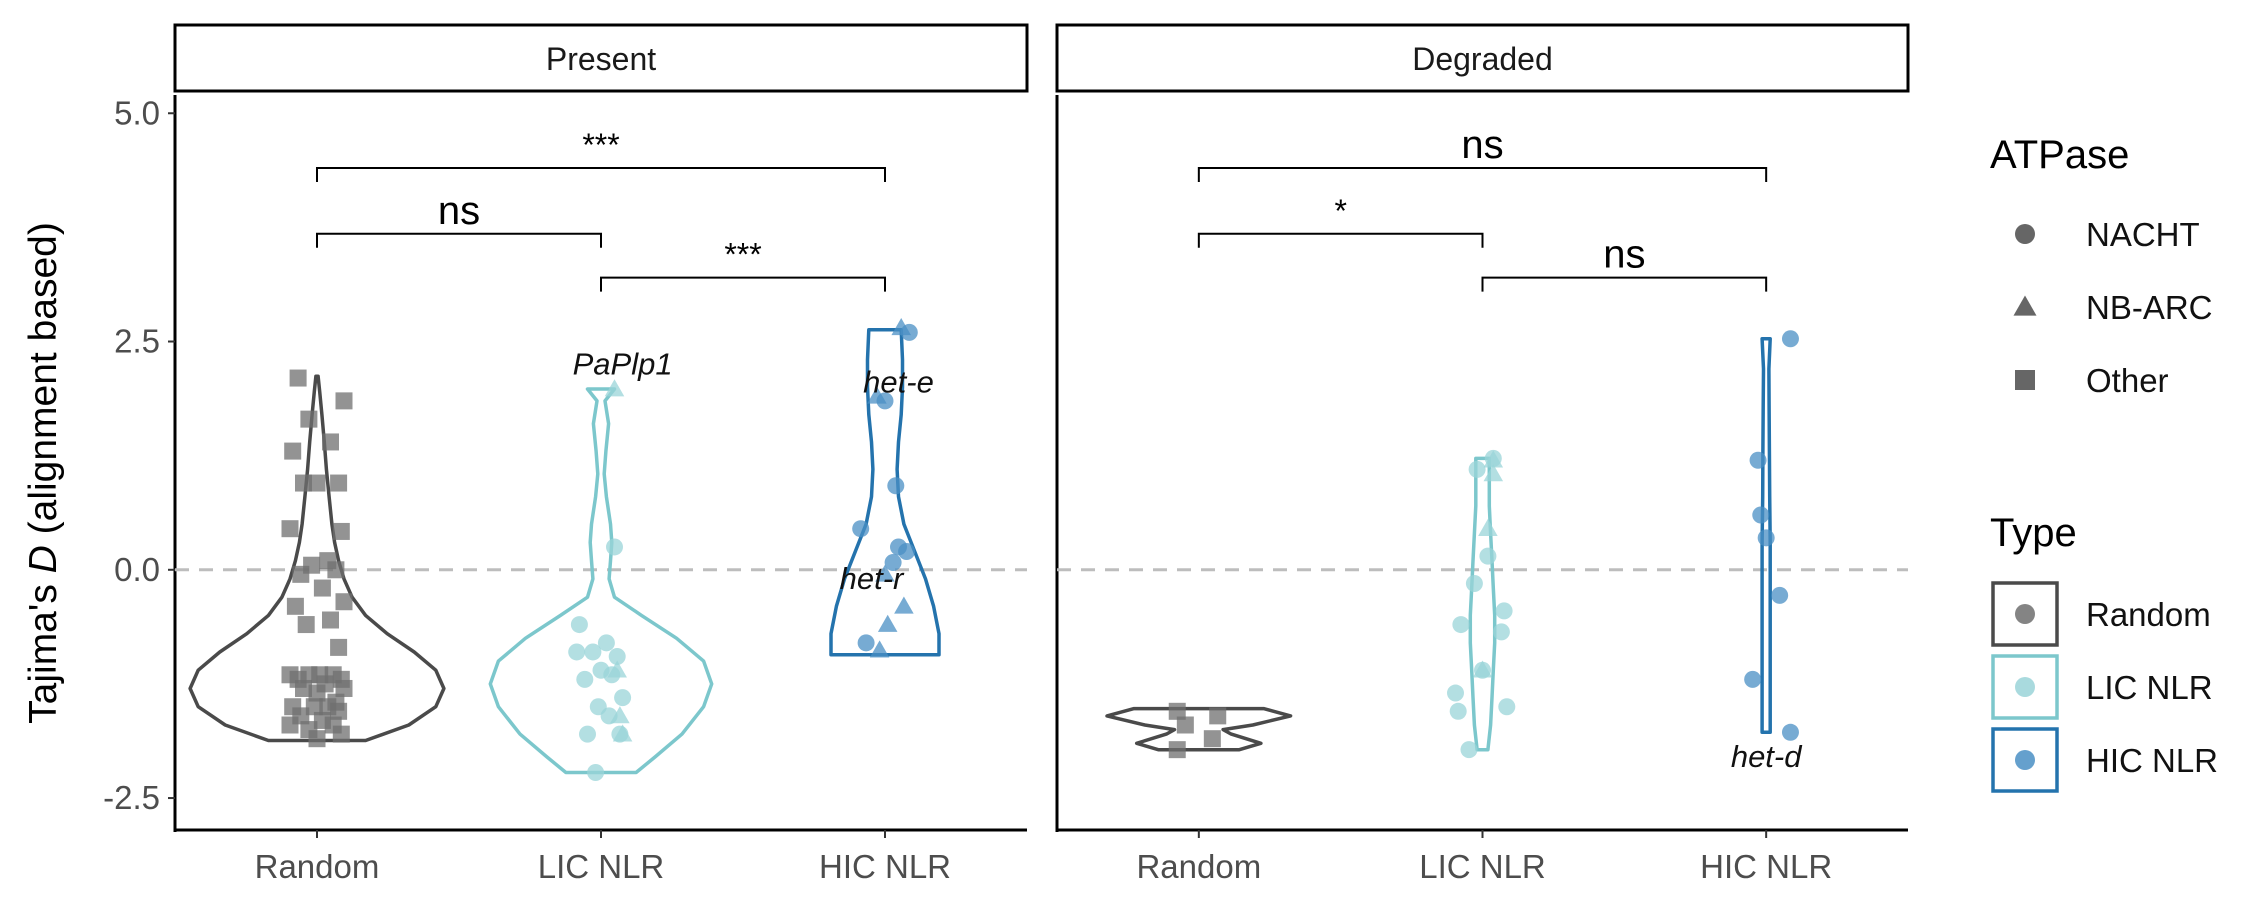  I want to click on gene-annotation: het-e, so click(898, 382).